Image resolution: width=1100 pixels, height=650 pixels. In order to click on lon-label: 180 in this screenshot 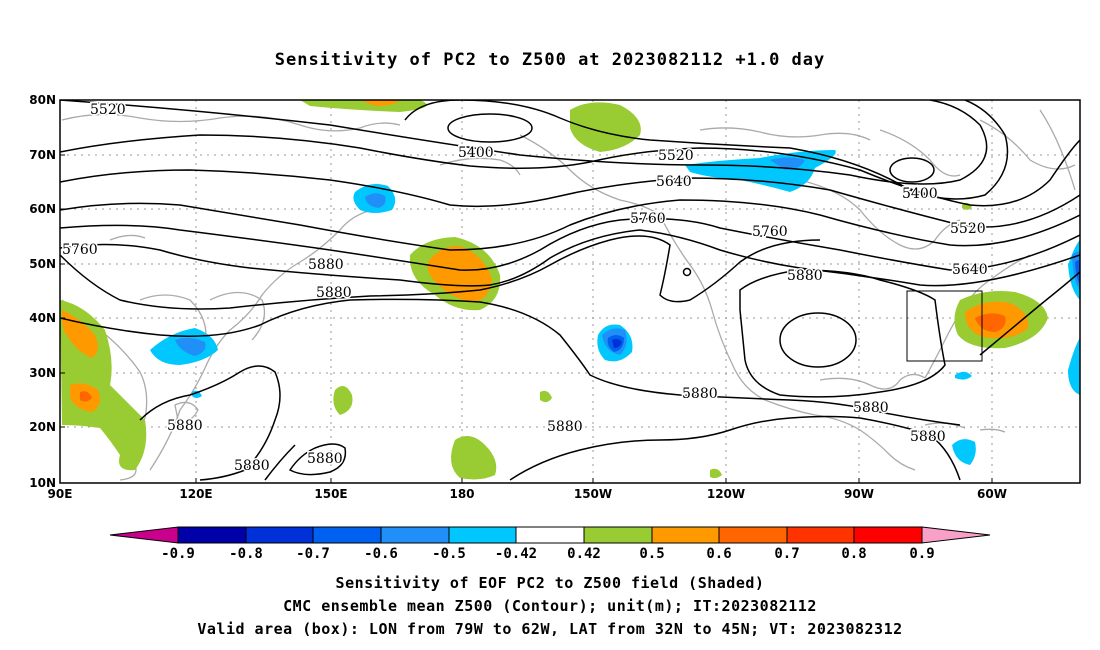, I will do `click(461, 494)`.